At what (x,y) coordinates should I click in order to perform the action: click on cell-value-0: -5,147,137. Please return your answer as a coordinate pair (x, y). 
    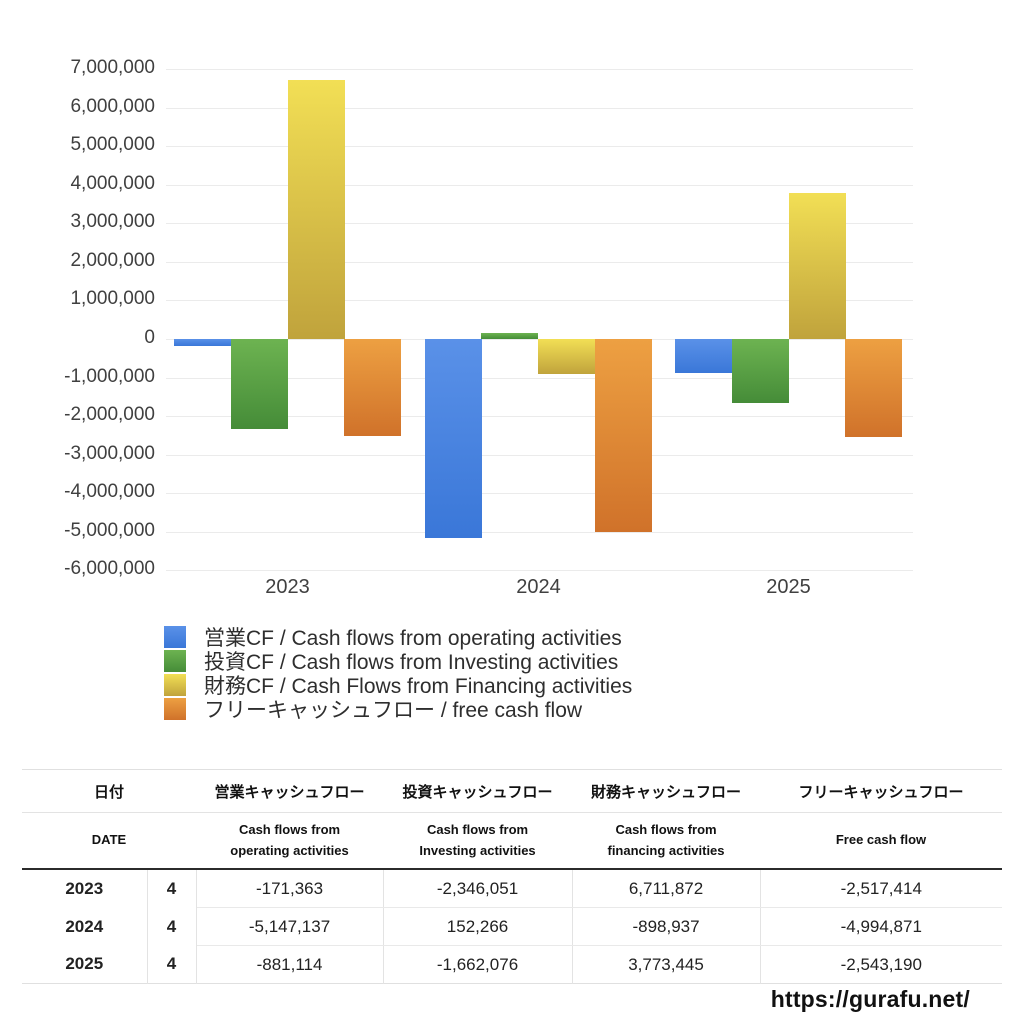
    Looking at the image, I should click on (290, 926).